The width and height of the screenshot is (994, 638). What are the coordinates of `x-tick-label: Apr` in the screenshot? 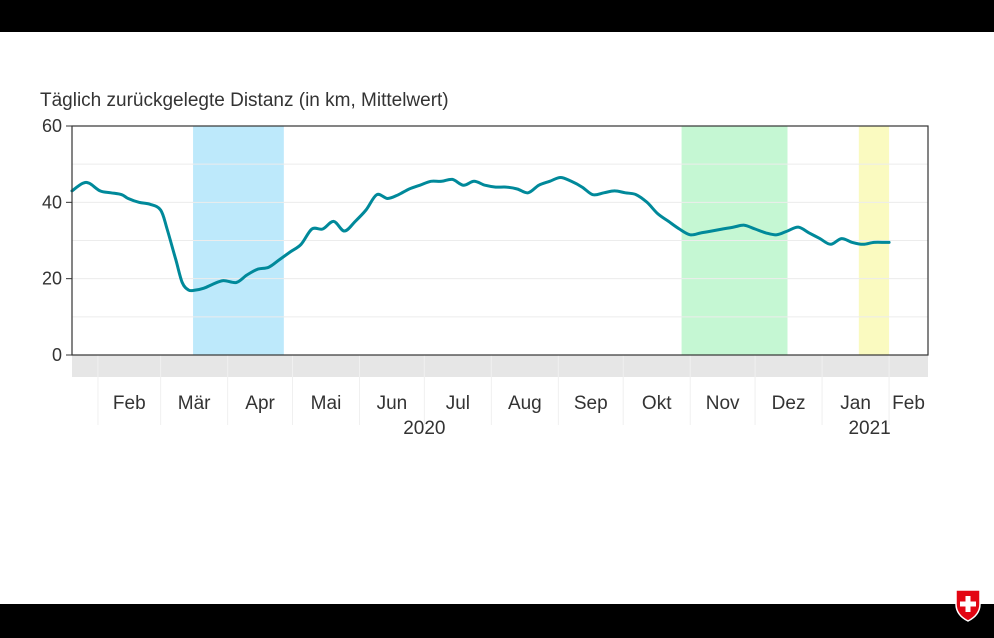 It's located at (260, 403).